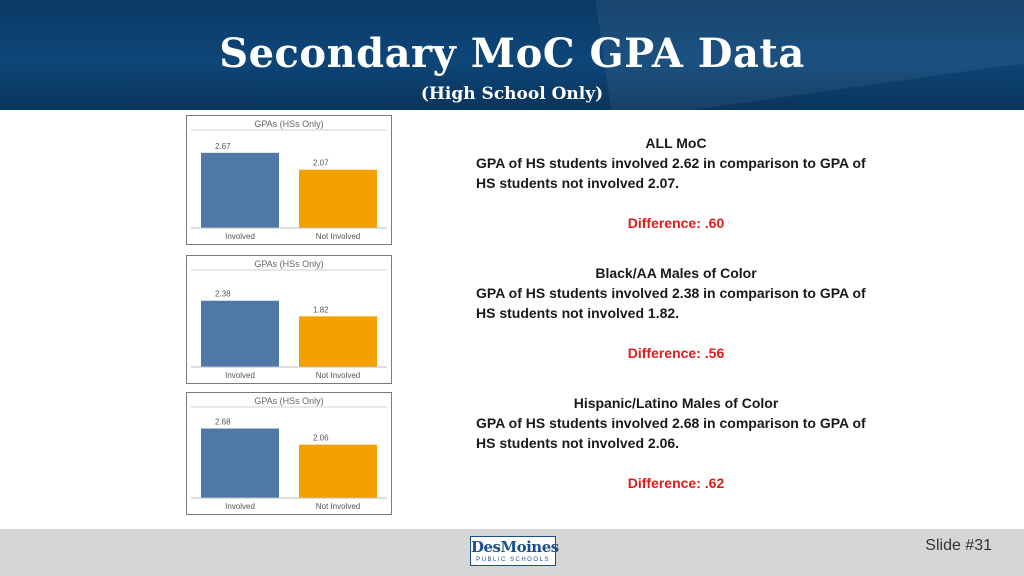 The width and height of the screenshot is (1024, 576). Describe the element at coordinates (223, 146) in the screenshot. I see `bar-value-label: 2.67` at that location.